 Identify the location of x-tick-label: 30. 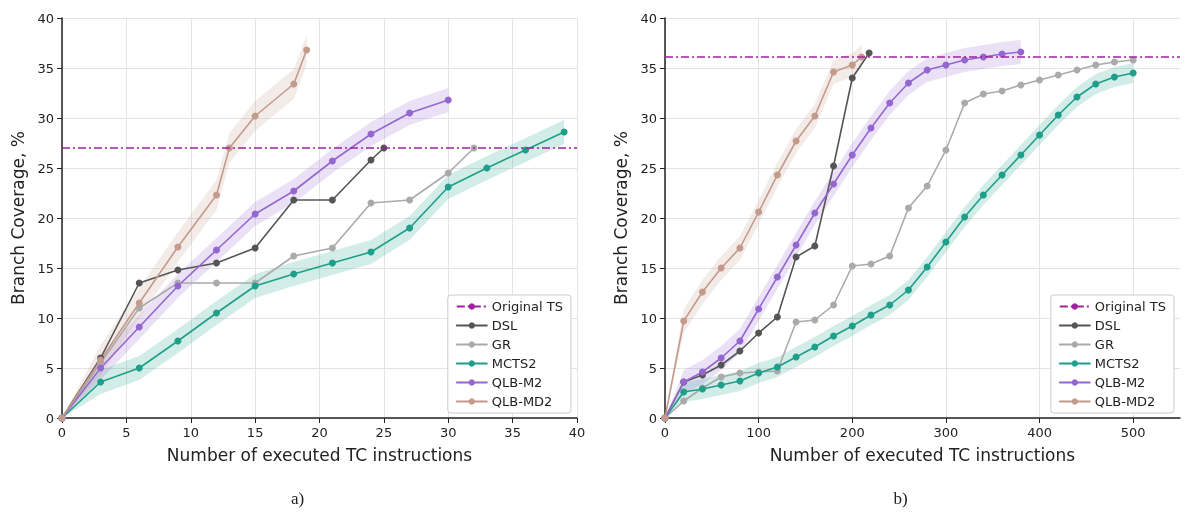
(448, 432).